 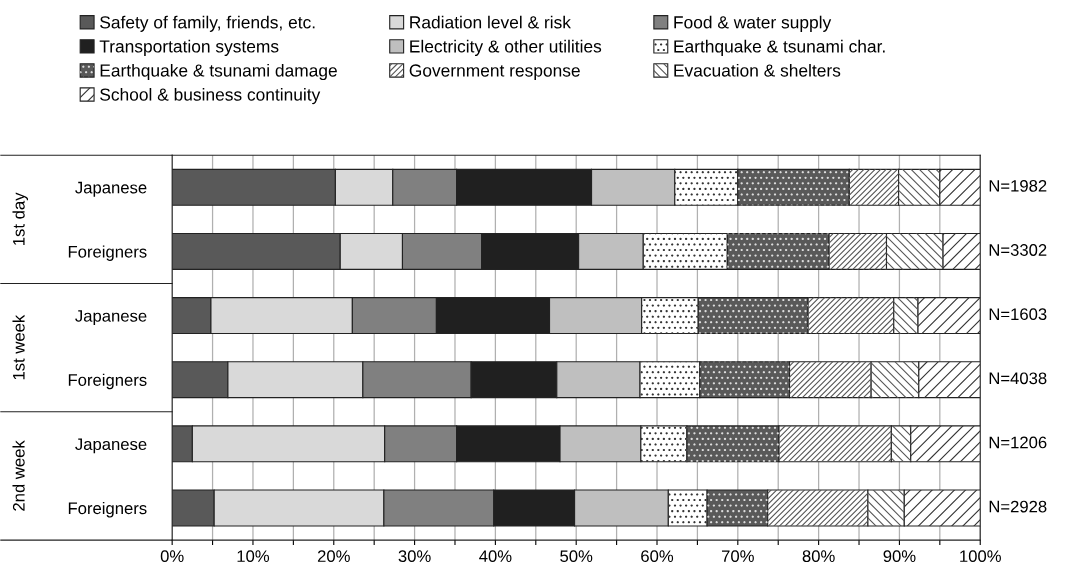 What do you see at coordinates (218, 72) in the screenshot?
I see `legend-label: Earthquake & tsunami damage` at bounding box center [218, 72].